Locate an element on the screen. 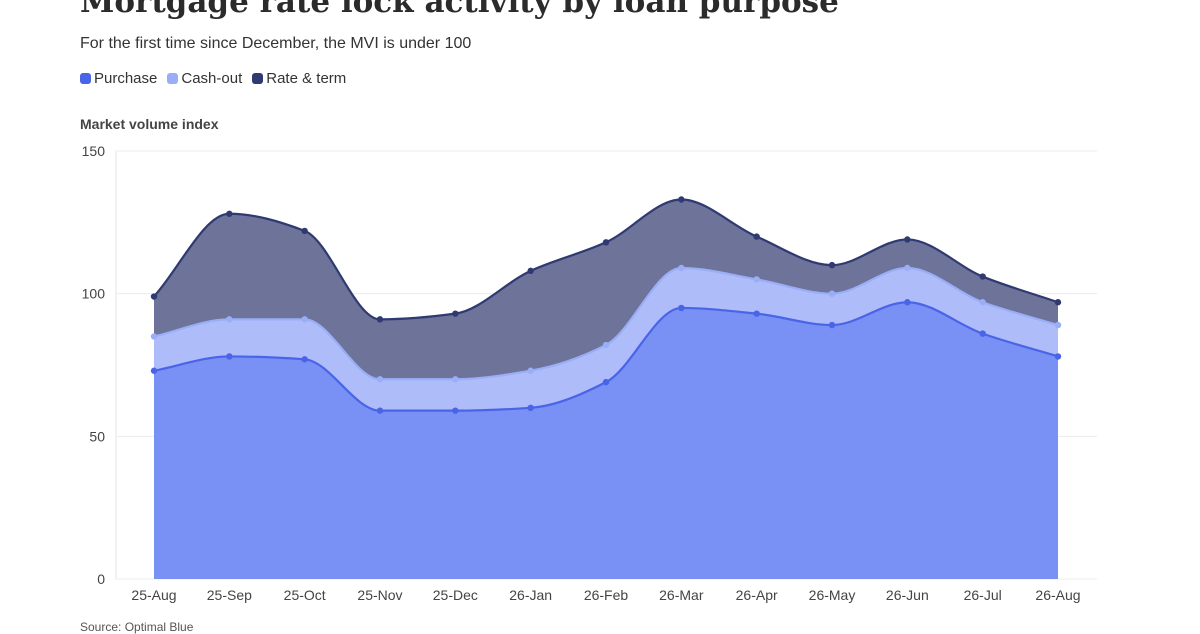 This screenshot has width=1200, height=634. x-tick-label-26-May: 26-May is located at coordinates (832, 595).